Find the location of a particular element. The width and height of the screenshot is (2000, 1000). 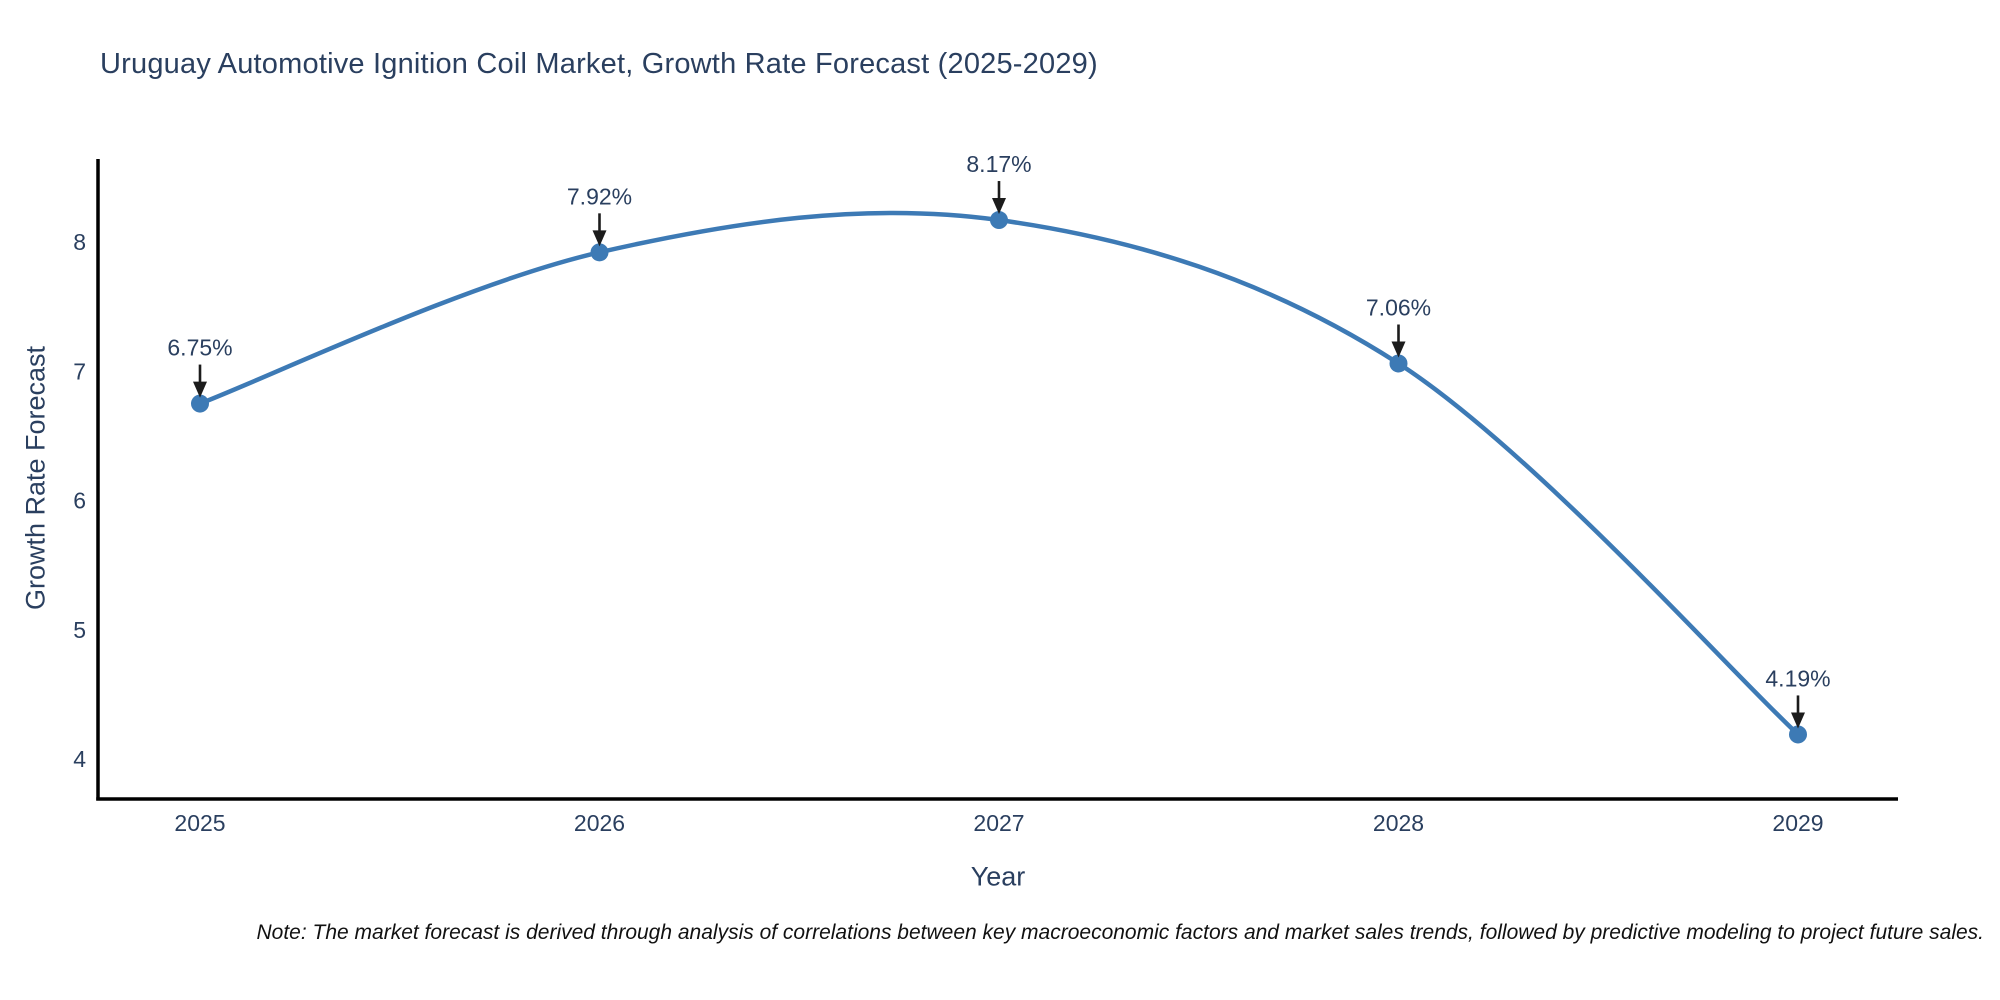

annotation-label: 6.75% is located at coordinates (199, 348).